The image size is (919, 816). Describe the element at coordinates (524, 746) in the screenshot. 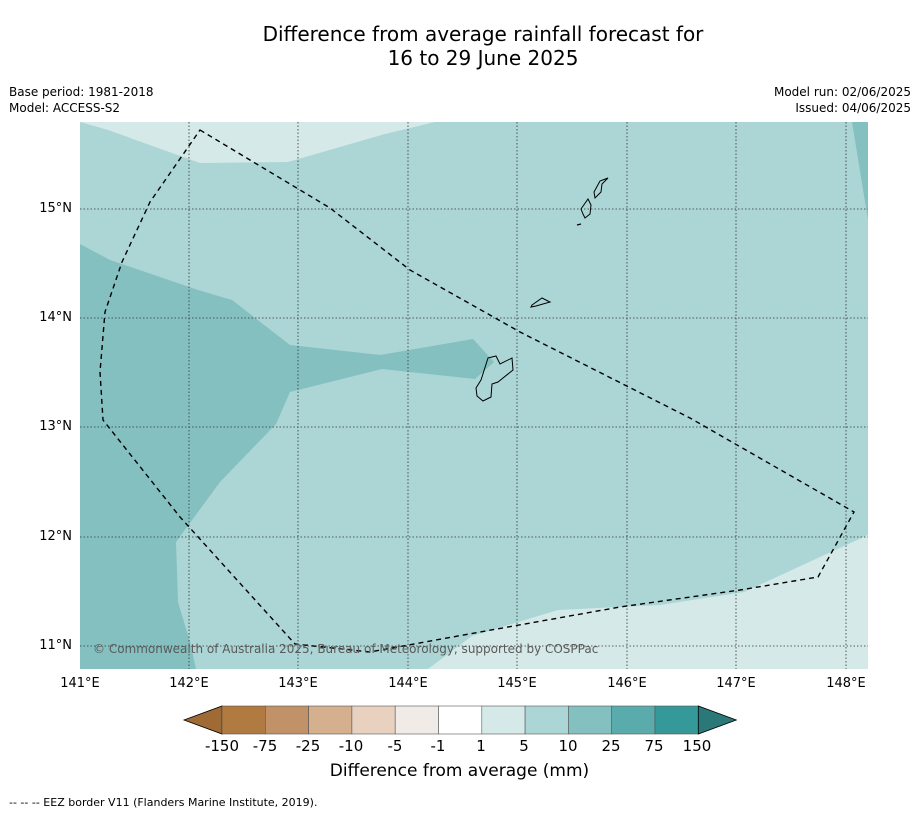

I see `cb-label-5: 5` at that location.